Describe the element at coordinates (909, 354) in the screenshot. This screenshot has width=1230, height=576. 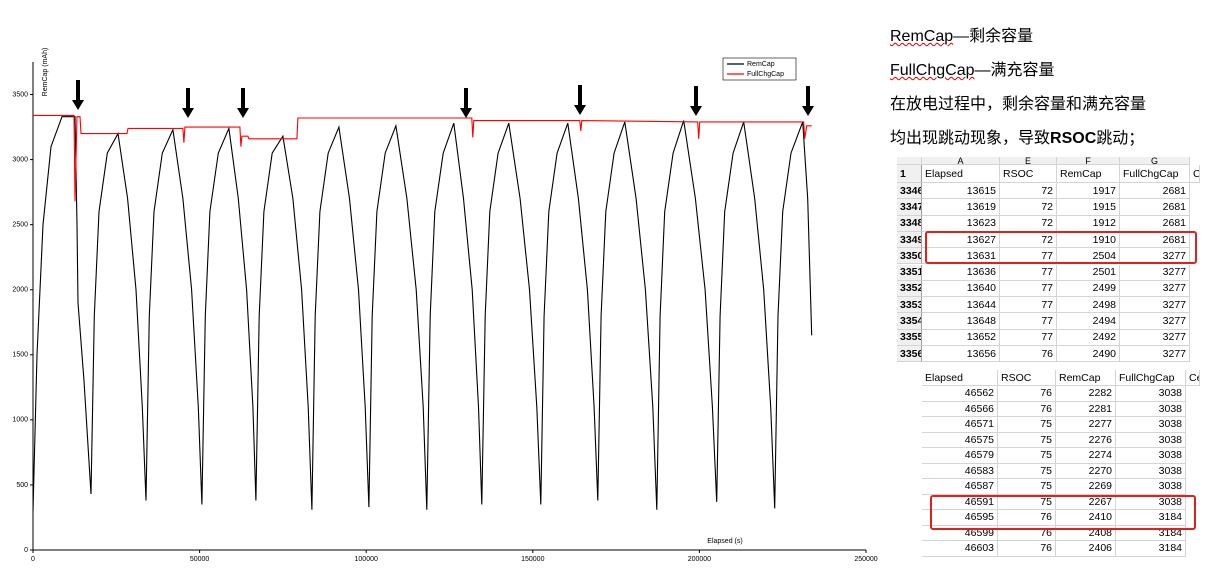
I see `row-number: 3356` at that location.